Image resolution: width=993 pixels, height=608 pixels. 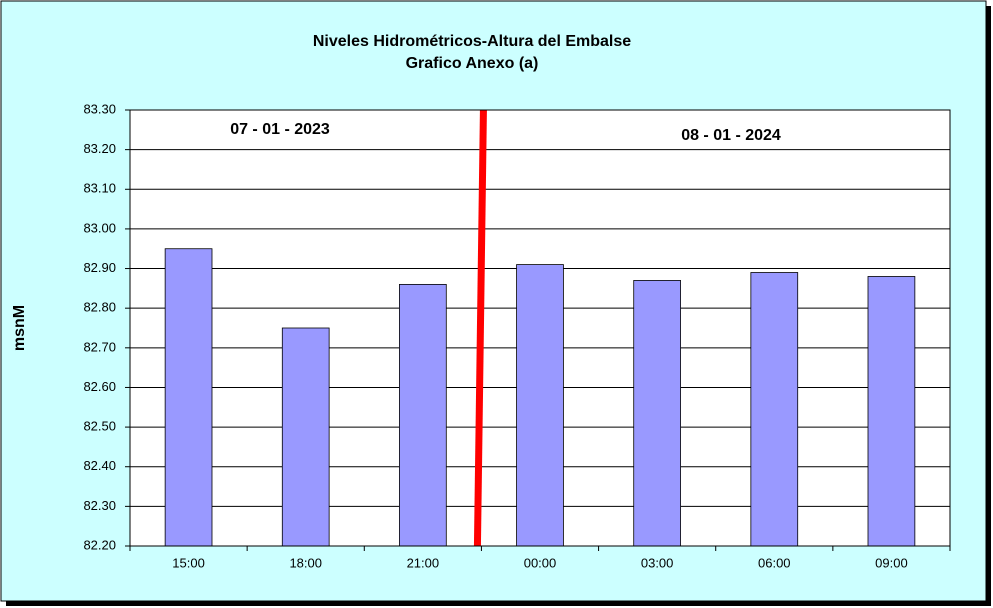 I want to click on annotation: 07 - 01 - 2023, so click(x=280, y=129).